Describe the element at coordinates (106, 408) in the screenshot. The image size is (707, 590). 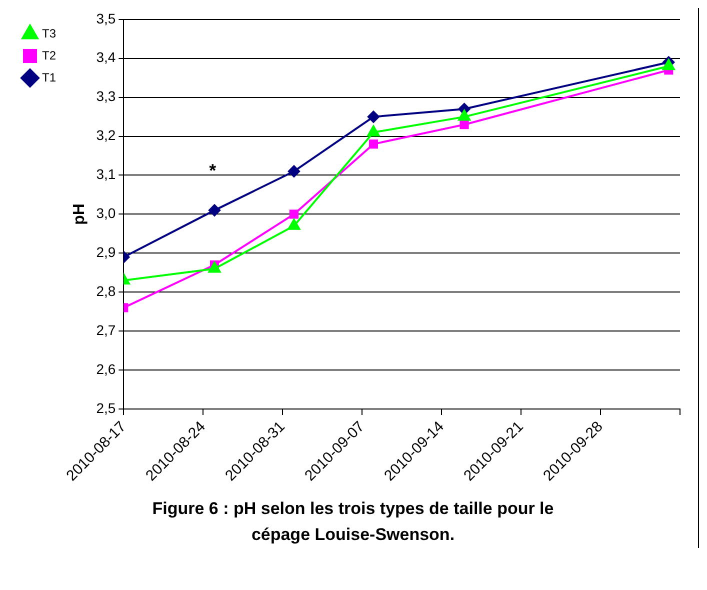
I see `y-tick-label: 2,5` at that location.